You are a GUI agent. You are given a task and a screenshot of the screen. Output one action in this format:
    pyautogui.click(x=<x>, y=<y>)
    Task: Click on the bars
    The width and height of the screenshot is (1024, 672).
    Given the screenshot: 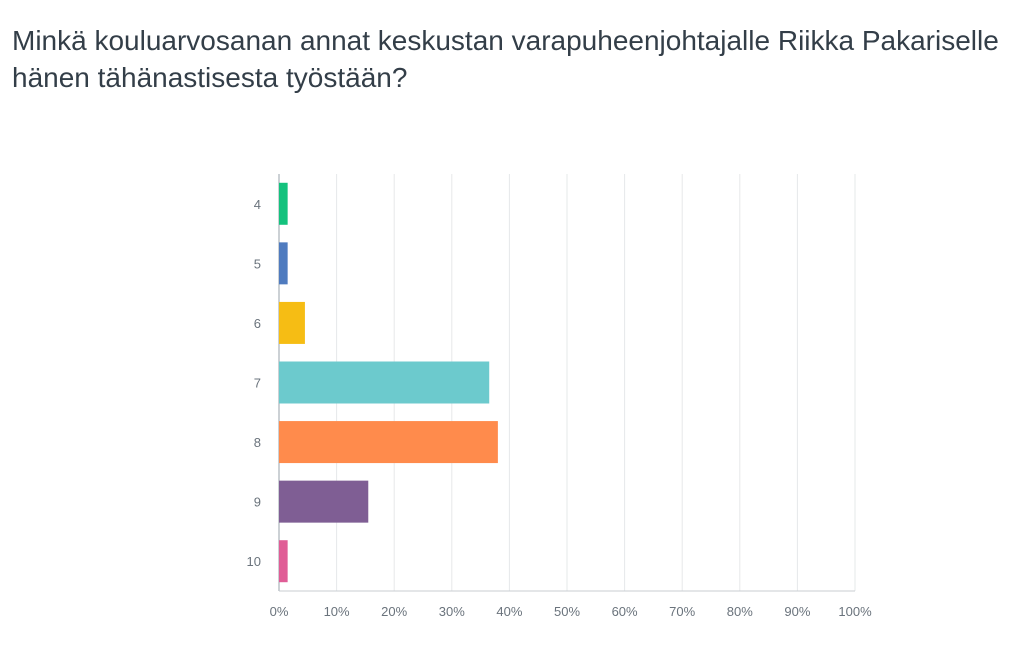 What is the action you would take?
    pyautogui.click(x=388, y=382)
    